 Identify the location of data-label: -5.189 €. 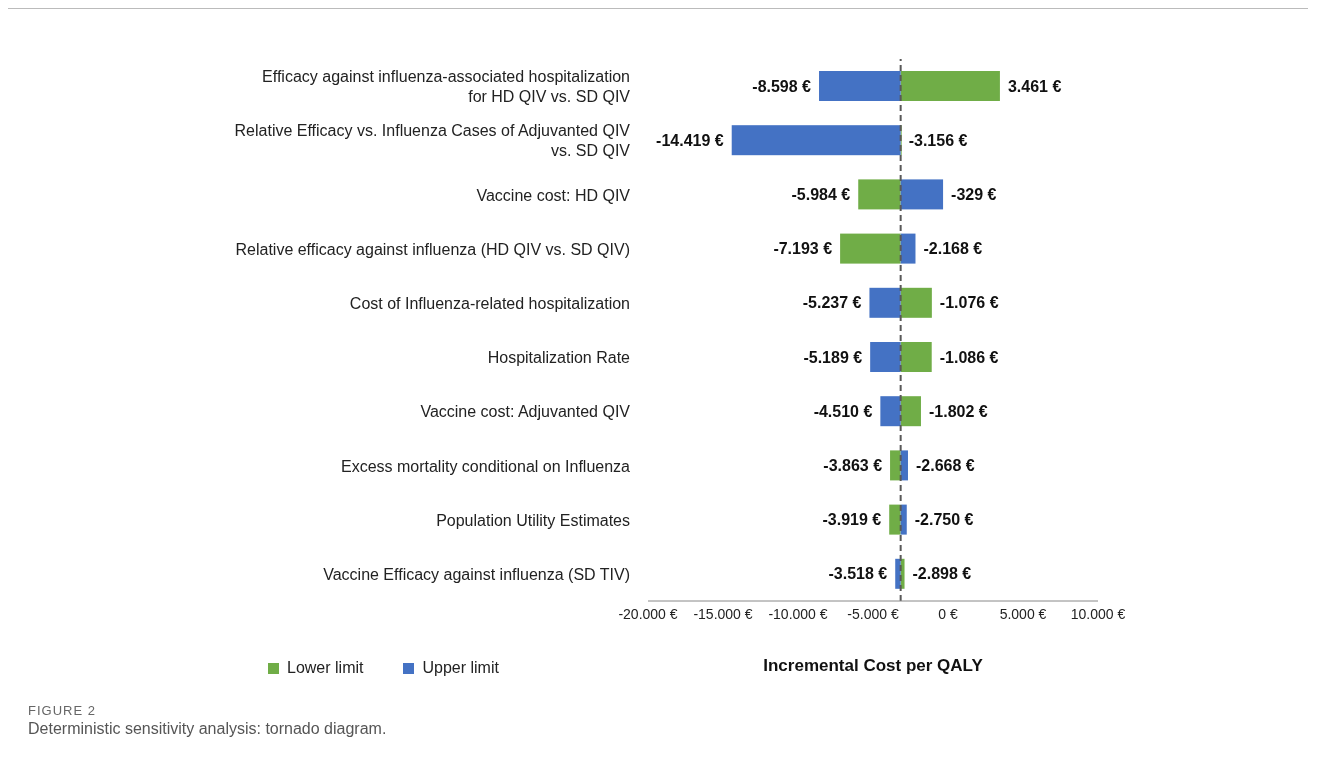
(833, 357).